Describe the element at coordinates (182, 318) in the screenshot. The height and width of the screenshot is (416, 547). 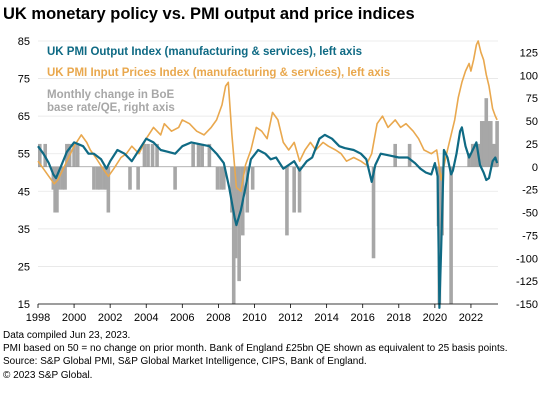
I see `x-tick-label: 2006` at that location.